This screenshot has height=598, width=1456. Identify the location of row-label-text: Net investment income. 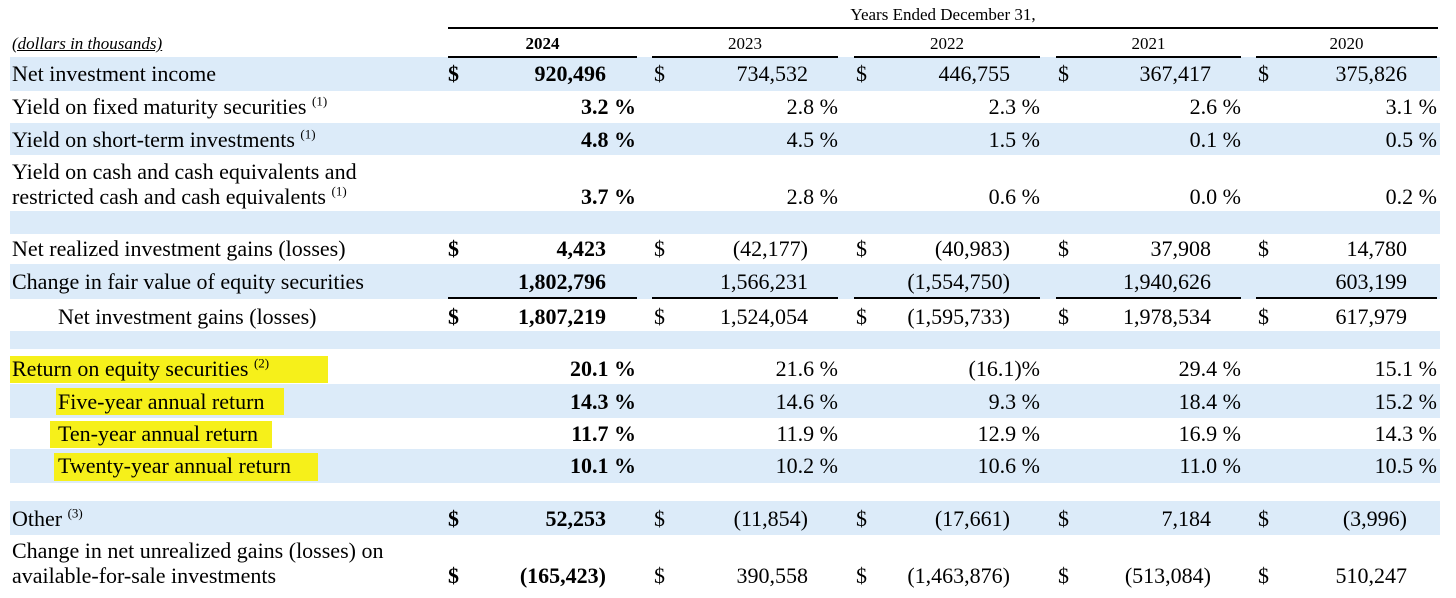
(114, 73).